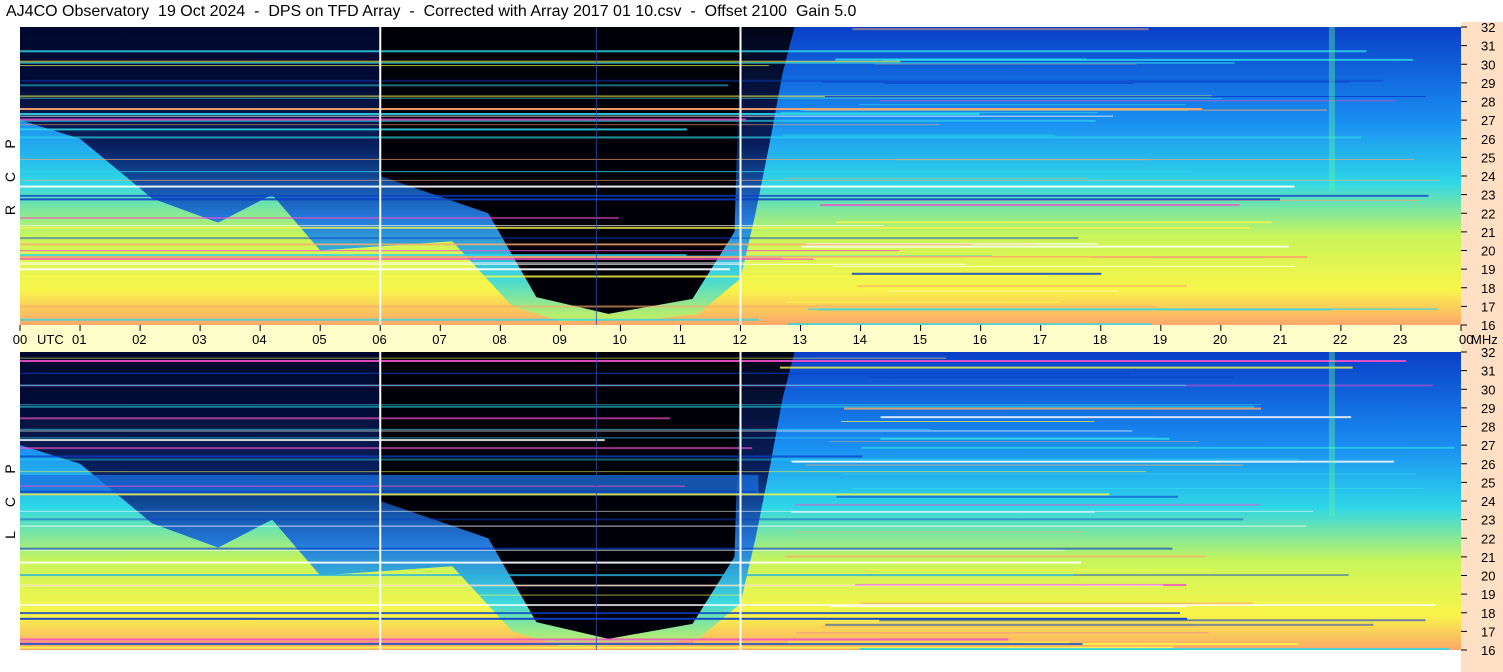 The image size is (1503, 672). Describe the element at coordinates (1488, 594) in the screenshot. I see `y-tick-label: 19` at that location.